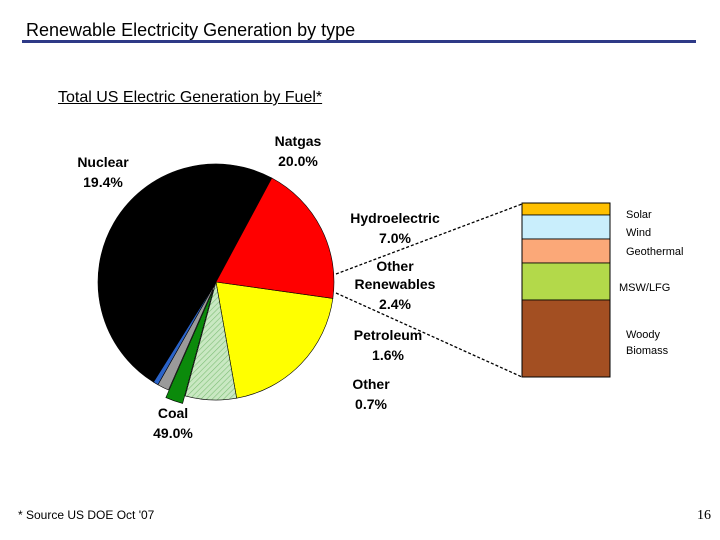 This screenshot has width=720, height=540. I want to click on pie-value-other-renewables: 2.4%, so click(395, 304).